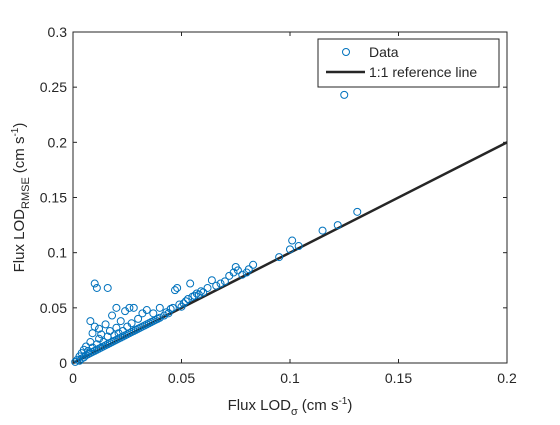  I want to click on legend-label-reference: 1:1 reference line, so click(423, 72).